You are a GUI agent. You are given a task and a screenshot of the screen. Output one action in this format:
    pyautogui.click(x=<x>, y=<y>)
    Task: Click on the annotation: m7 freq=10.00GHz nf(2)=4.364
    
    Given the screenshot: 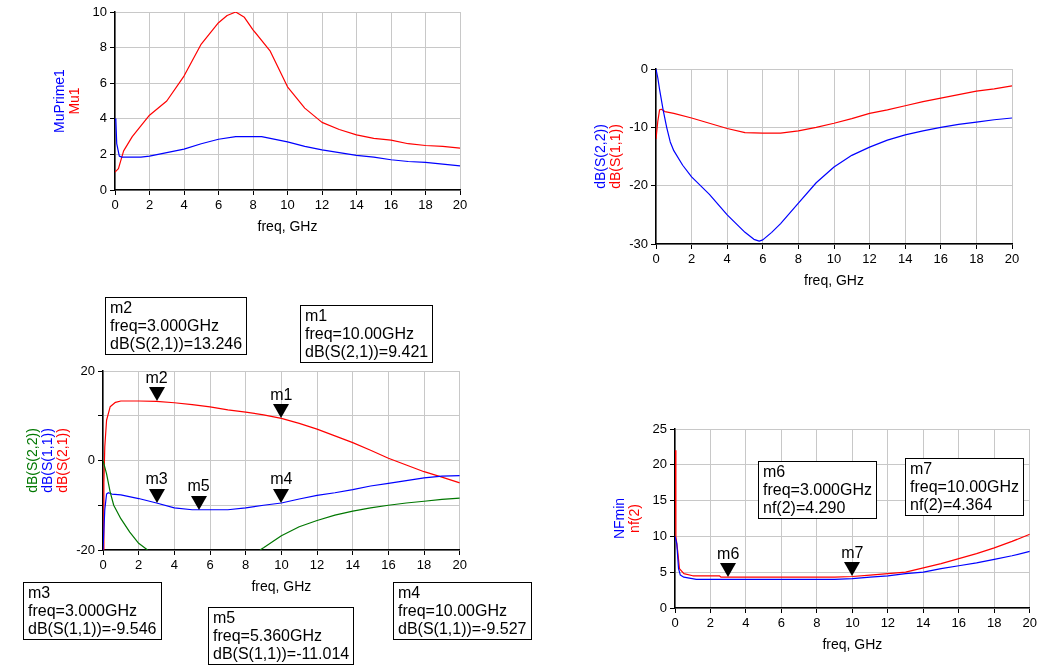 What is the action you would take?
    pyautogui.click(x=964, y=487)
    